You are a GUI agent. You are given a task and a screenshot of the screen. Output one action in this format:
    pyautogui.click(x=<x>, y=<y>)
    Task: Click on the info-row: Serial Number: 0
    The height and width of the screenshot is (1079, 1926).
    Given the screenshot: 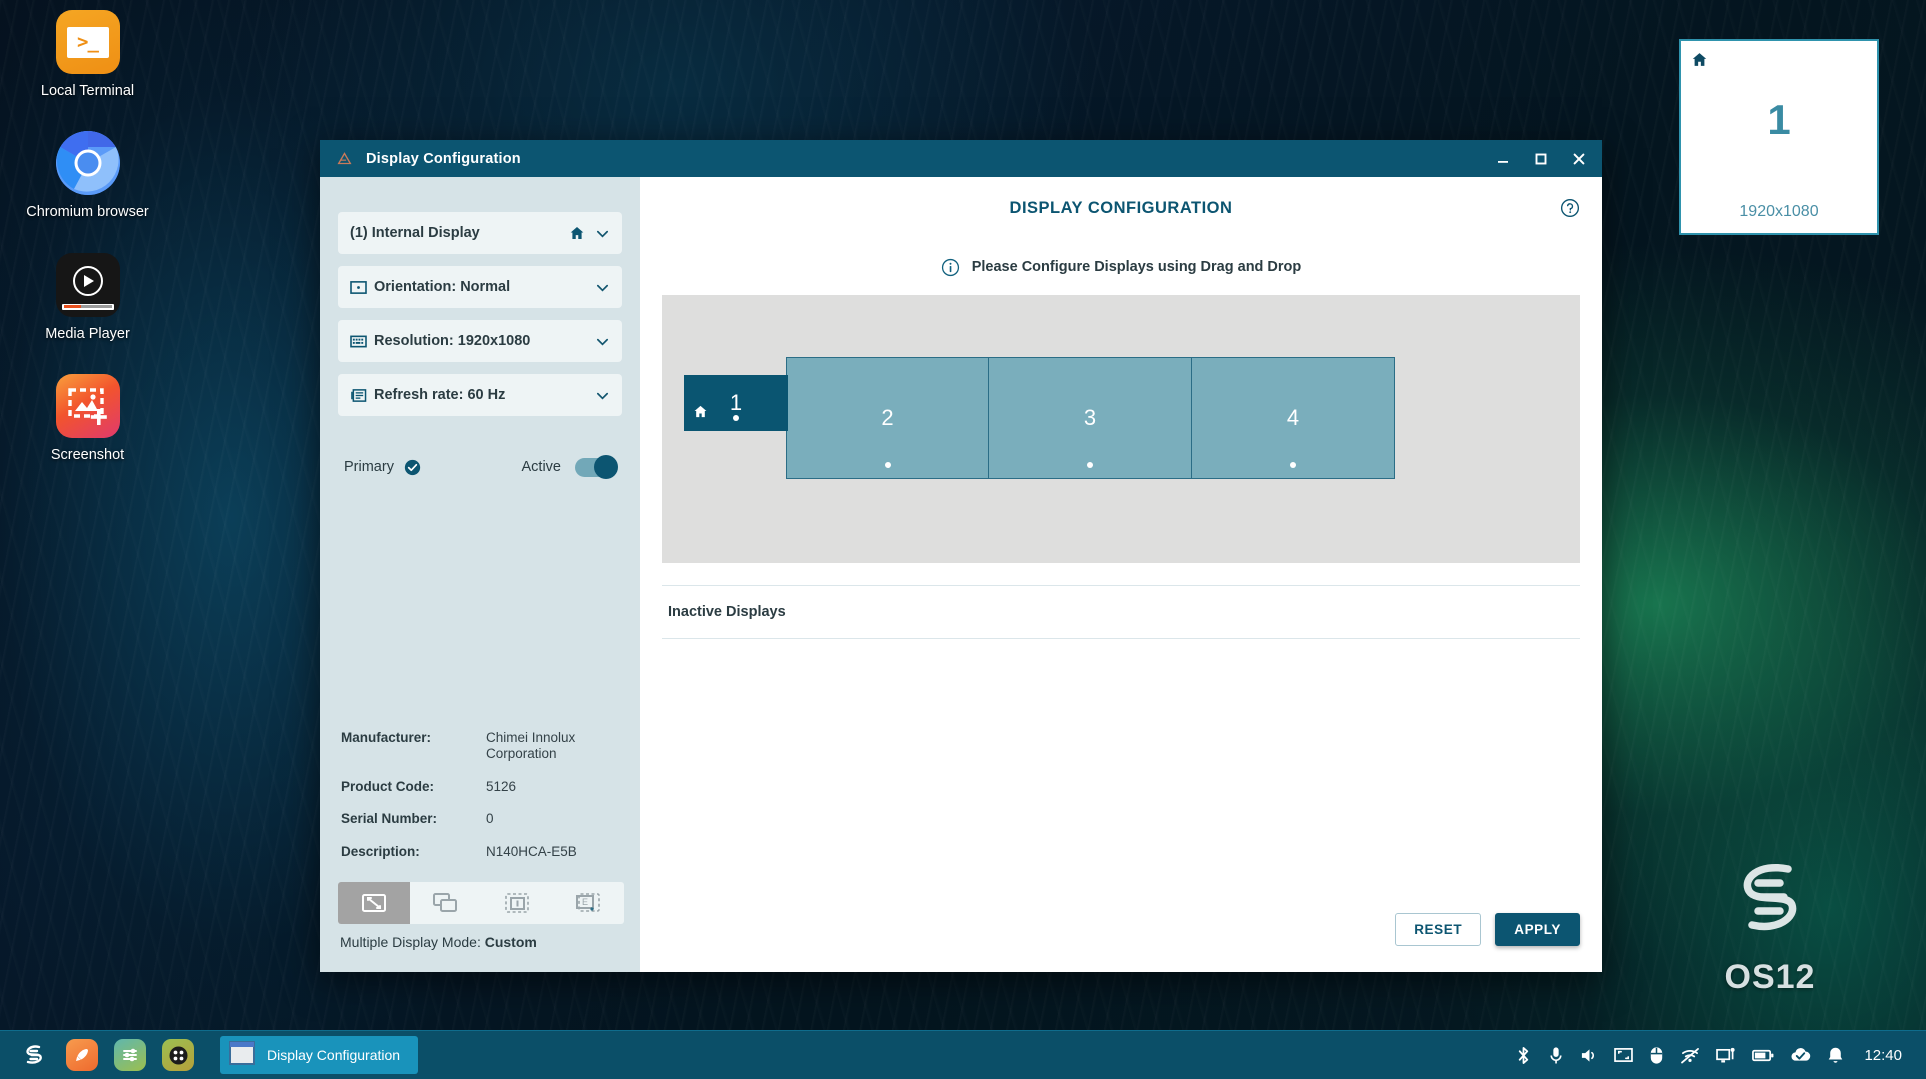 What is the action you would take?
    pyautogui.click(x=480, y=819)
    